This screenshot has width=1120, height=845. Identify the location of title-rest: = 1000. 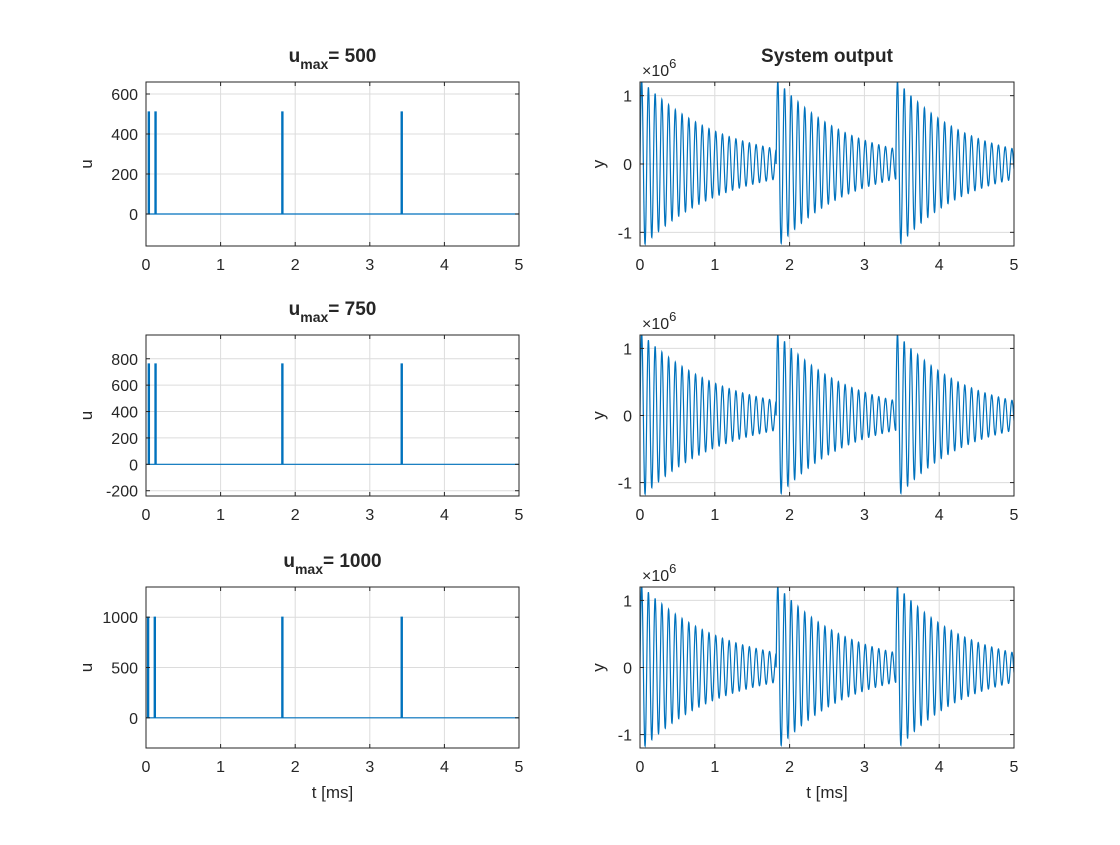
(352, 561).